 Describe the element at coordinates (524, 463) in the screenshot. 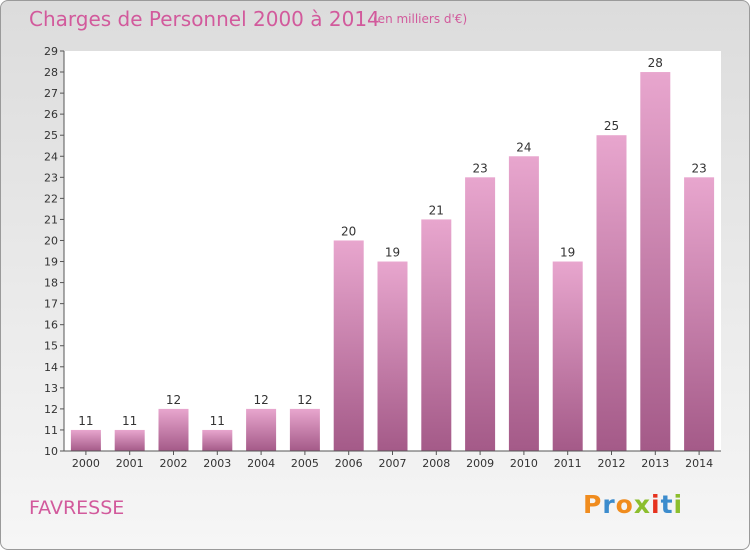

I see `x-tick-label: 2010` at that location.